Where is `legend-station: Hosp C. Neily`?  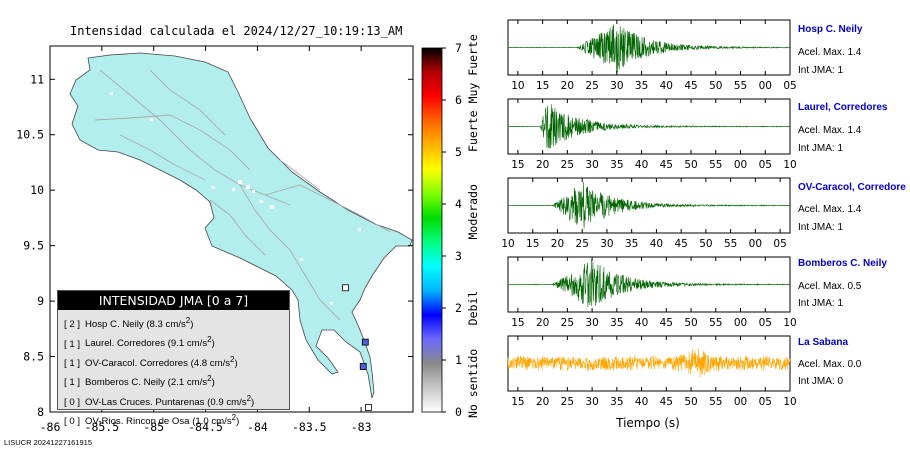
legend-station: Hosp C. Neily is located at coordinates (114, 325).